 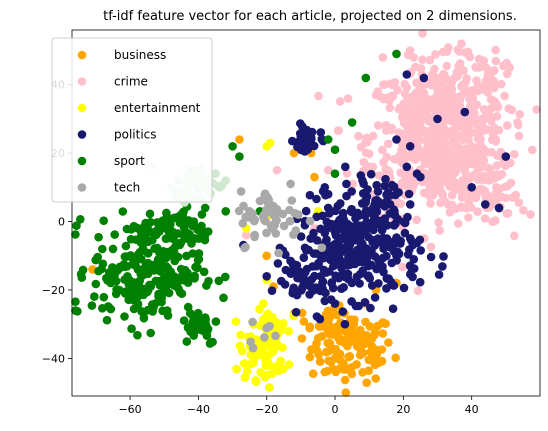 I want to click on legend-marker-crime, so click(x=82, y=81).